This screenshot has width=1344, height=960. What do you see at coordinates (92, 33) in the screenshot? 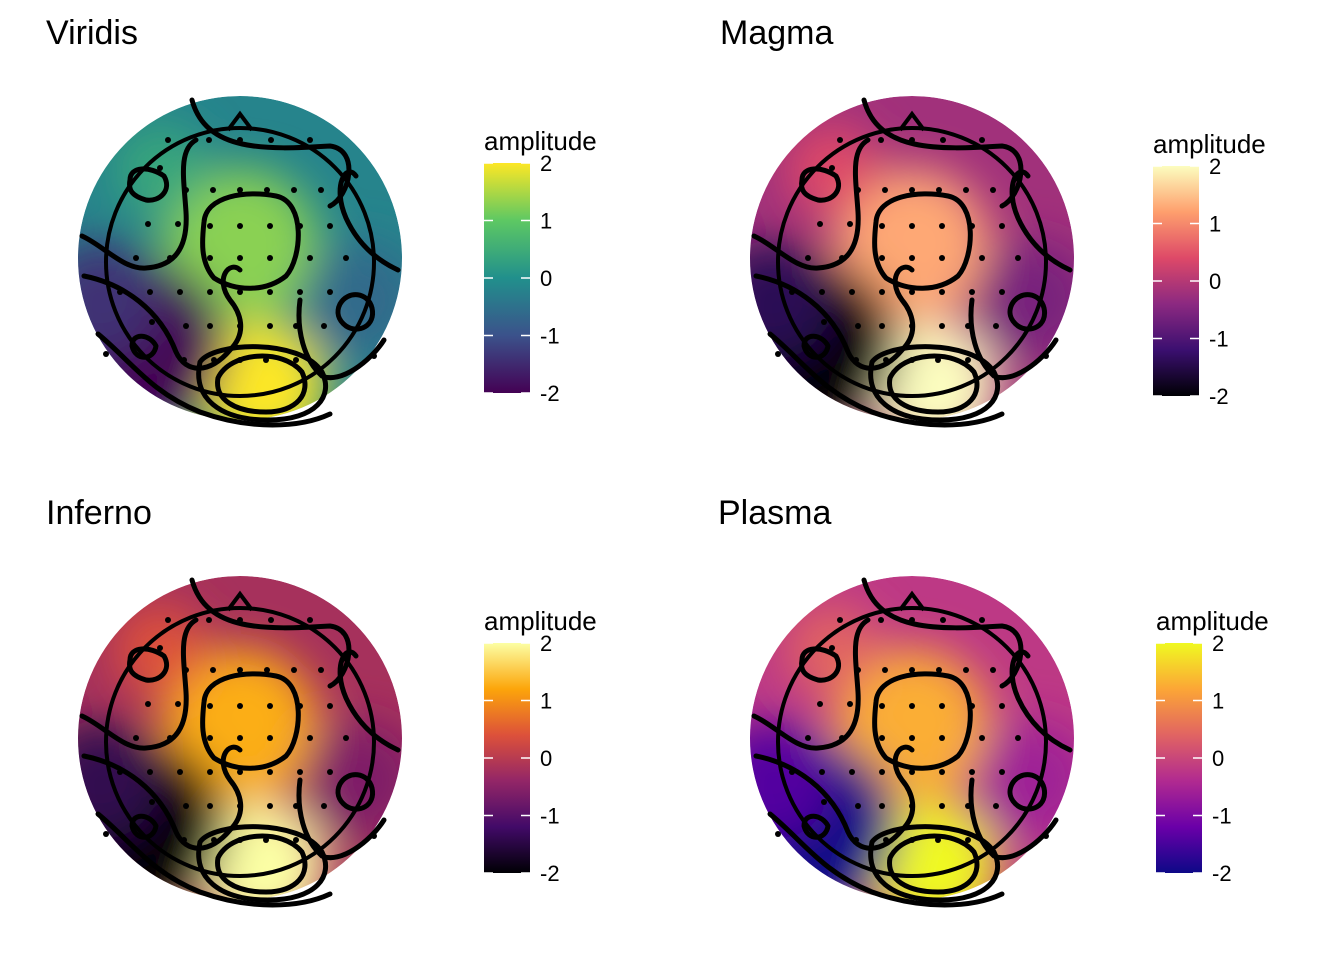
I see `panel-title: Viridis` at bounding box center [92, 33].